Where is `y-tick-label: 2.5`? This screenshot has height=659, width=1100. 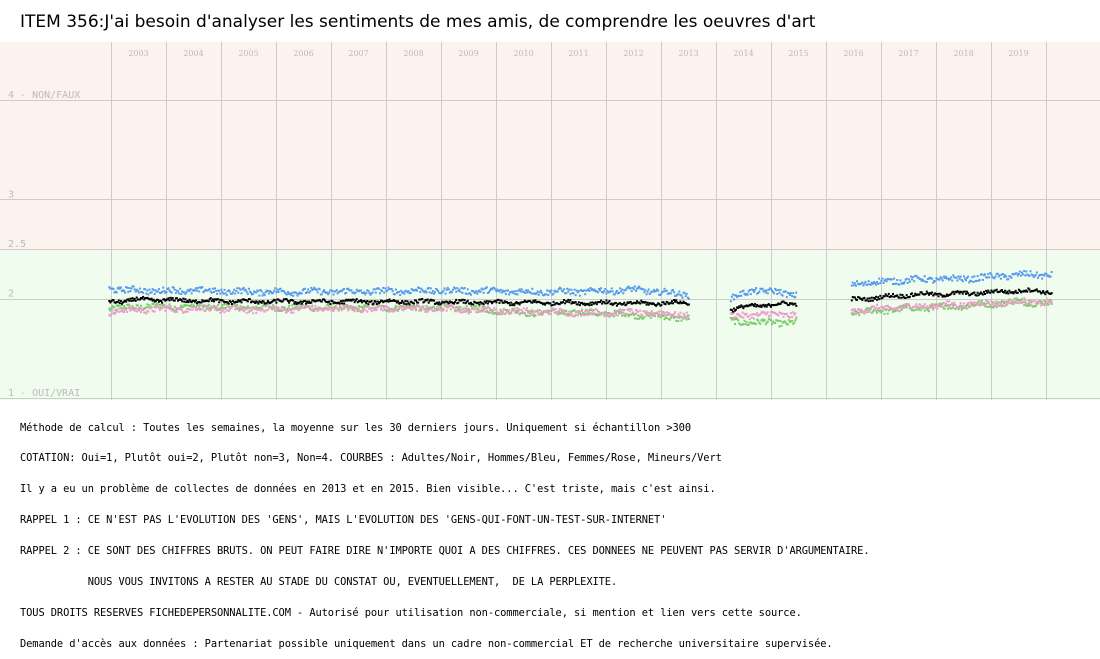 y-tick-label: 2.5 is located at coordinates (17, 244).